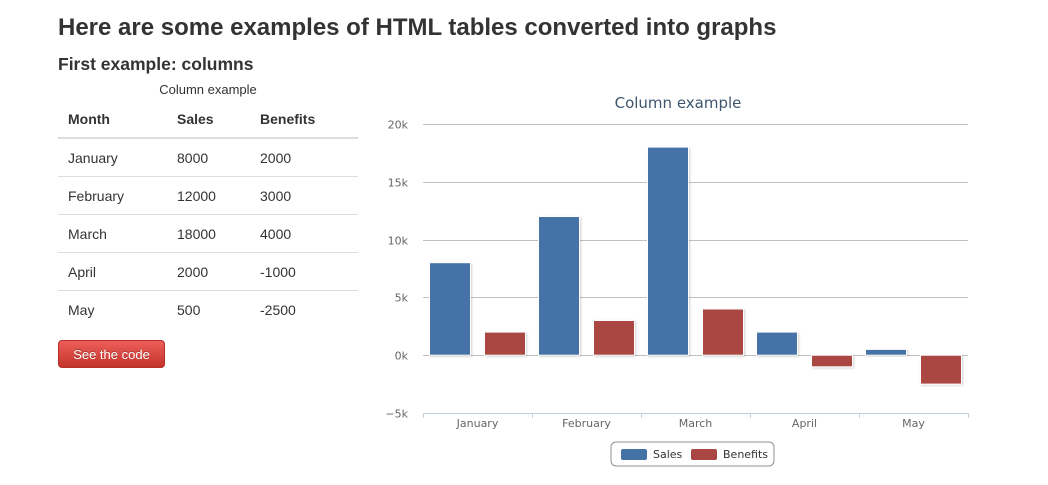  What do you see at coordinates (477, 423) in the screenshot?
I see `x-tick-label: January` at bounding box center [477, 423].